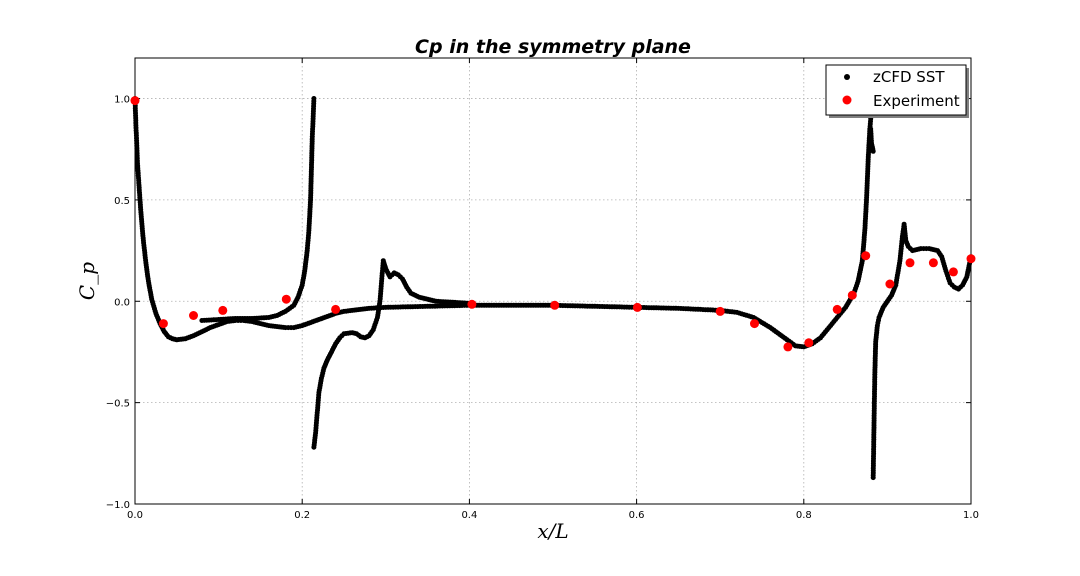 The height and width of the screenshot is (576, 1080). What do you see at coordinates (135, 515) in the screenshot?
I see `x-tick-label: 0.0` at bounding box center [135, 515].